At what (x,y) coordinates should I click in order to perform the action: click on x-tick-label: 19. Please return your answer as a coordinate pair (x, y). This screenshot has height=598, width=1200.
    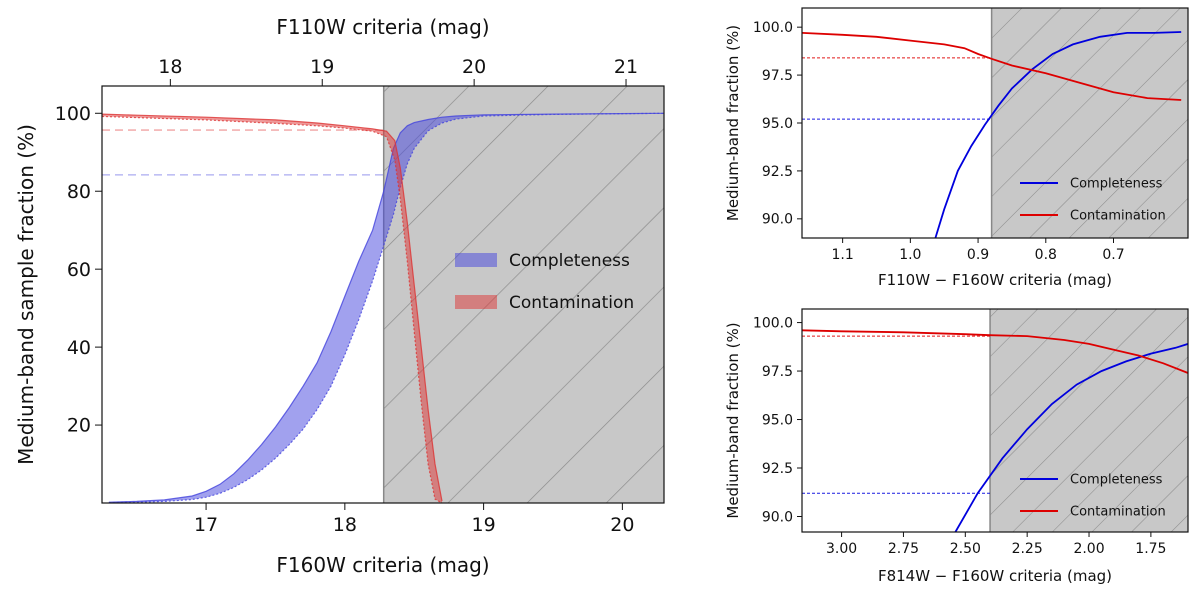
    Looking at the image, I should click on (484, 525).